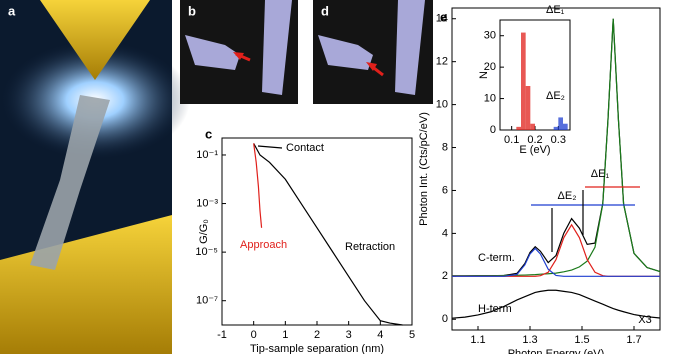 The height and width of the screenshot is (354, 673). I want to click on x-tick-label: 0.3, so click(558, 140).